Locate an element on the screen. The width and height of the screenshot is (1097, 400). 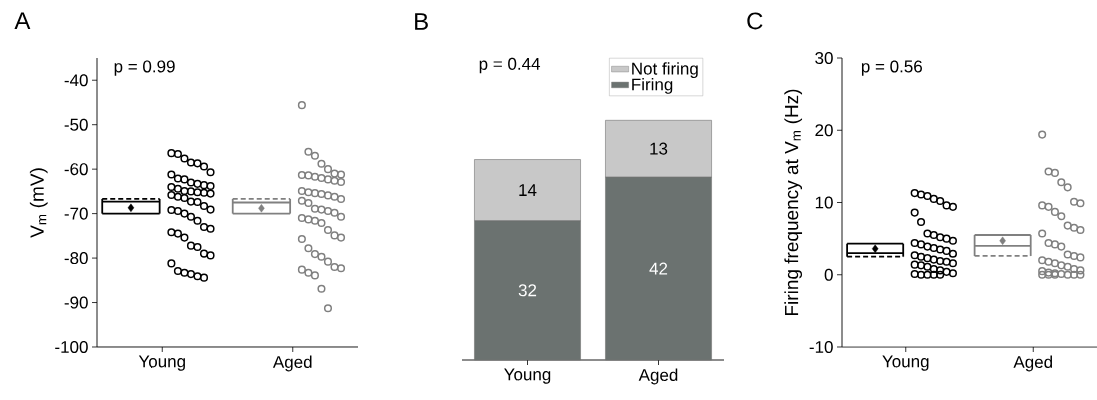
y-tick-label: -40 is located at coordinates (76, 80).